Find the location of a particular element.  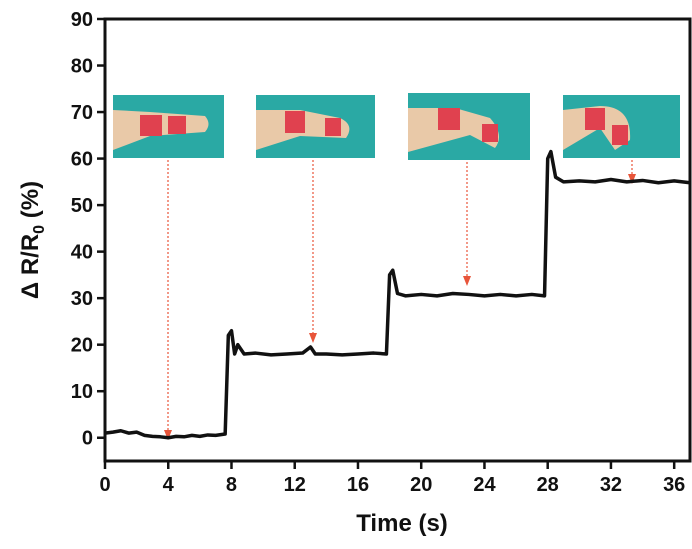

y-tick-label: 0 is located at coordinates (87, 439).